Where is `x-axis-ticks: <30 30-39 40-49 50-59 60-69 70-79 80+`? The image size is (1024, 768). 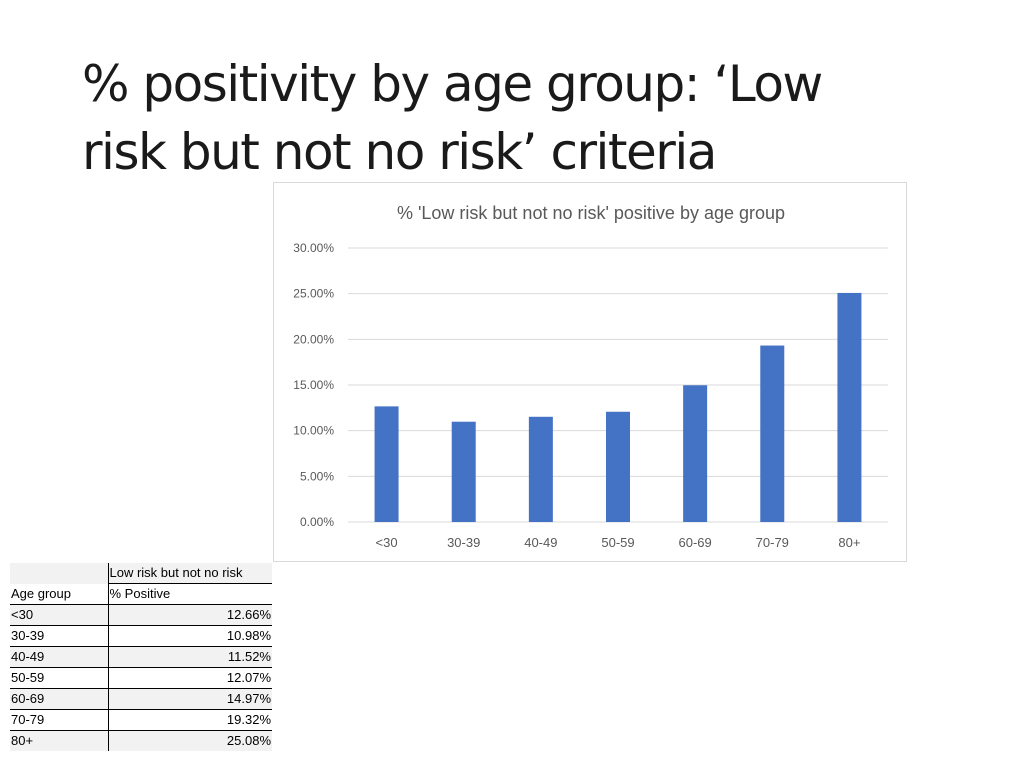
x-axis-ticks: <30 30-39 40-49 50-59 60-69 70-79 80+ is located at coordinates (618, 542).